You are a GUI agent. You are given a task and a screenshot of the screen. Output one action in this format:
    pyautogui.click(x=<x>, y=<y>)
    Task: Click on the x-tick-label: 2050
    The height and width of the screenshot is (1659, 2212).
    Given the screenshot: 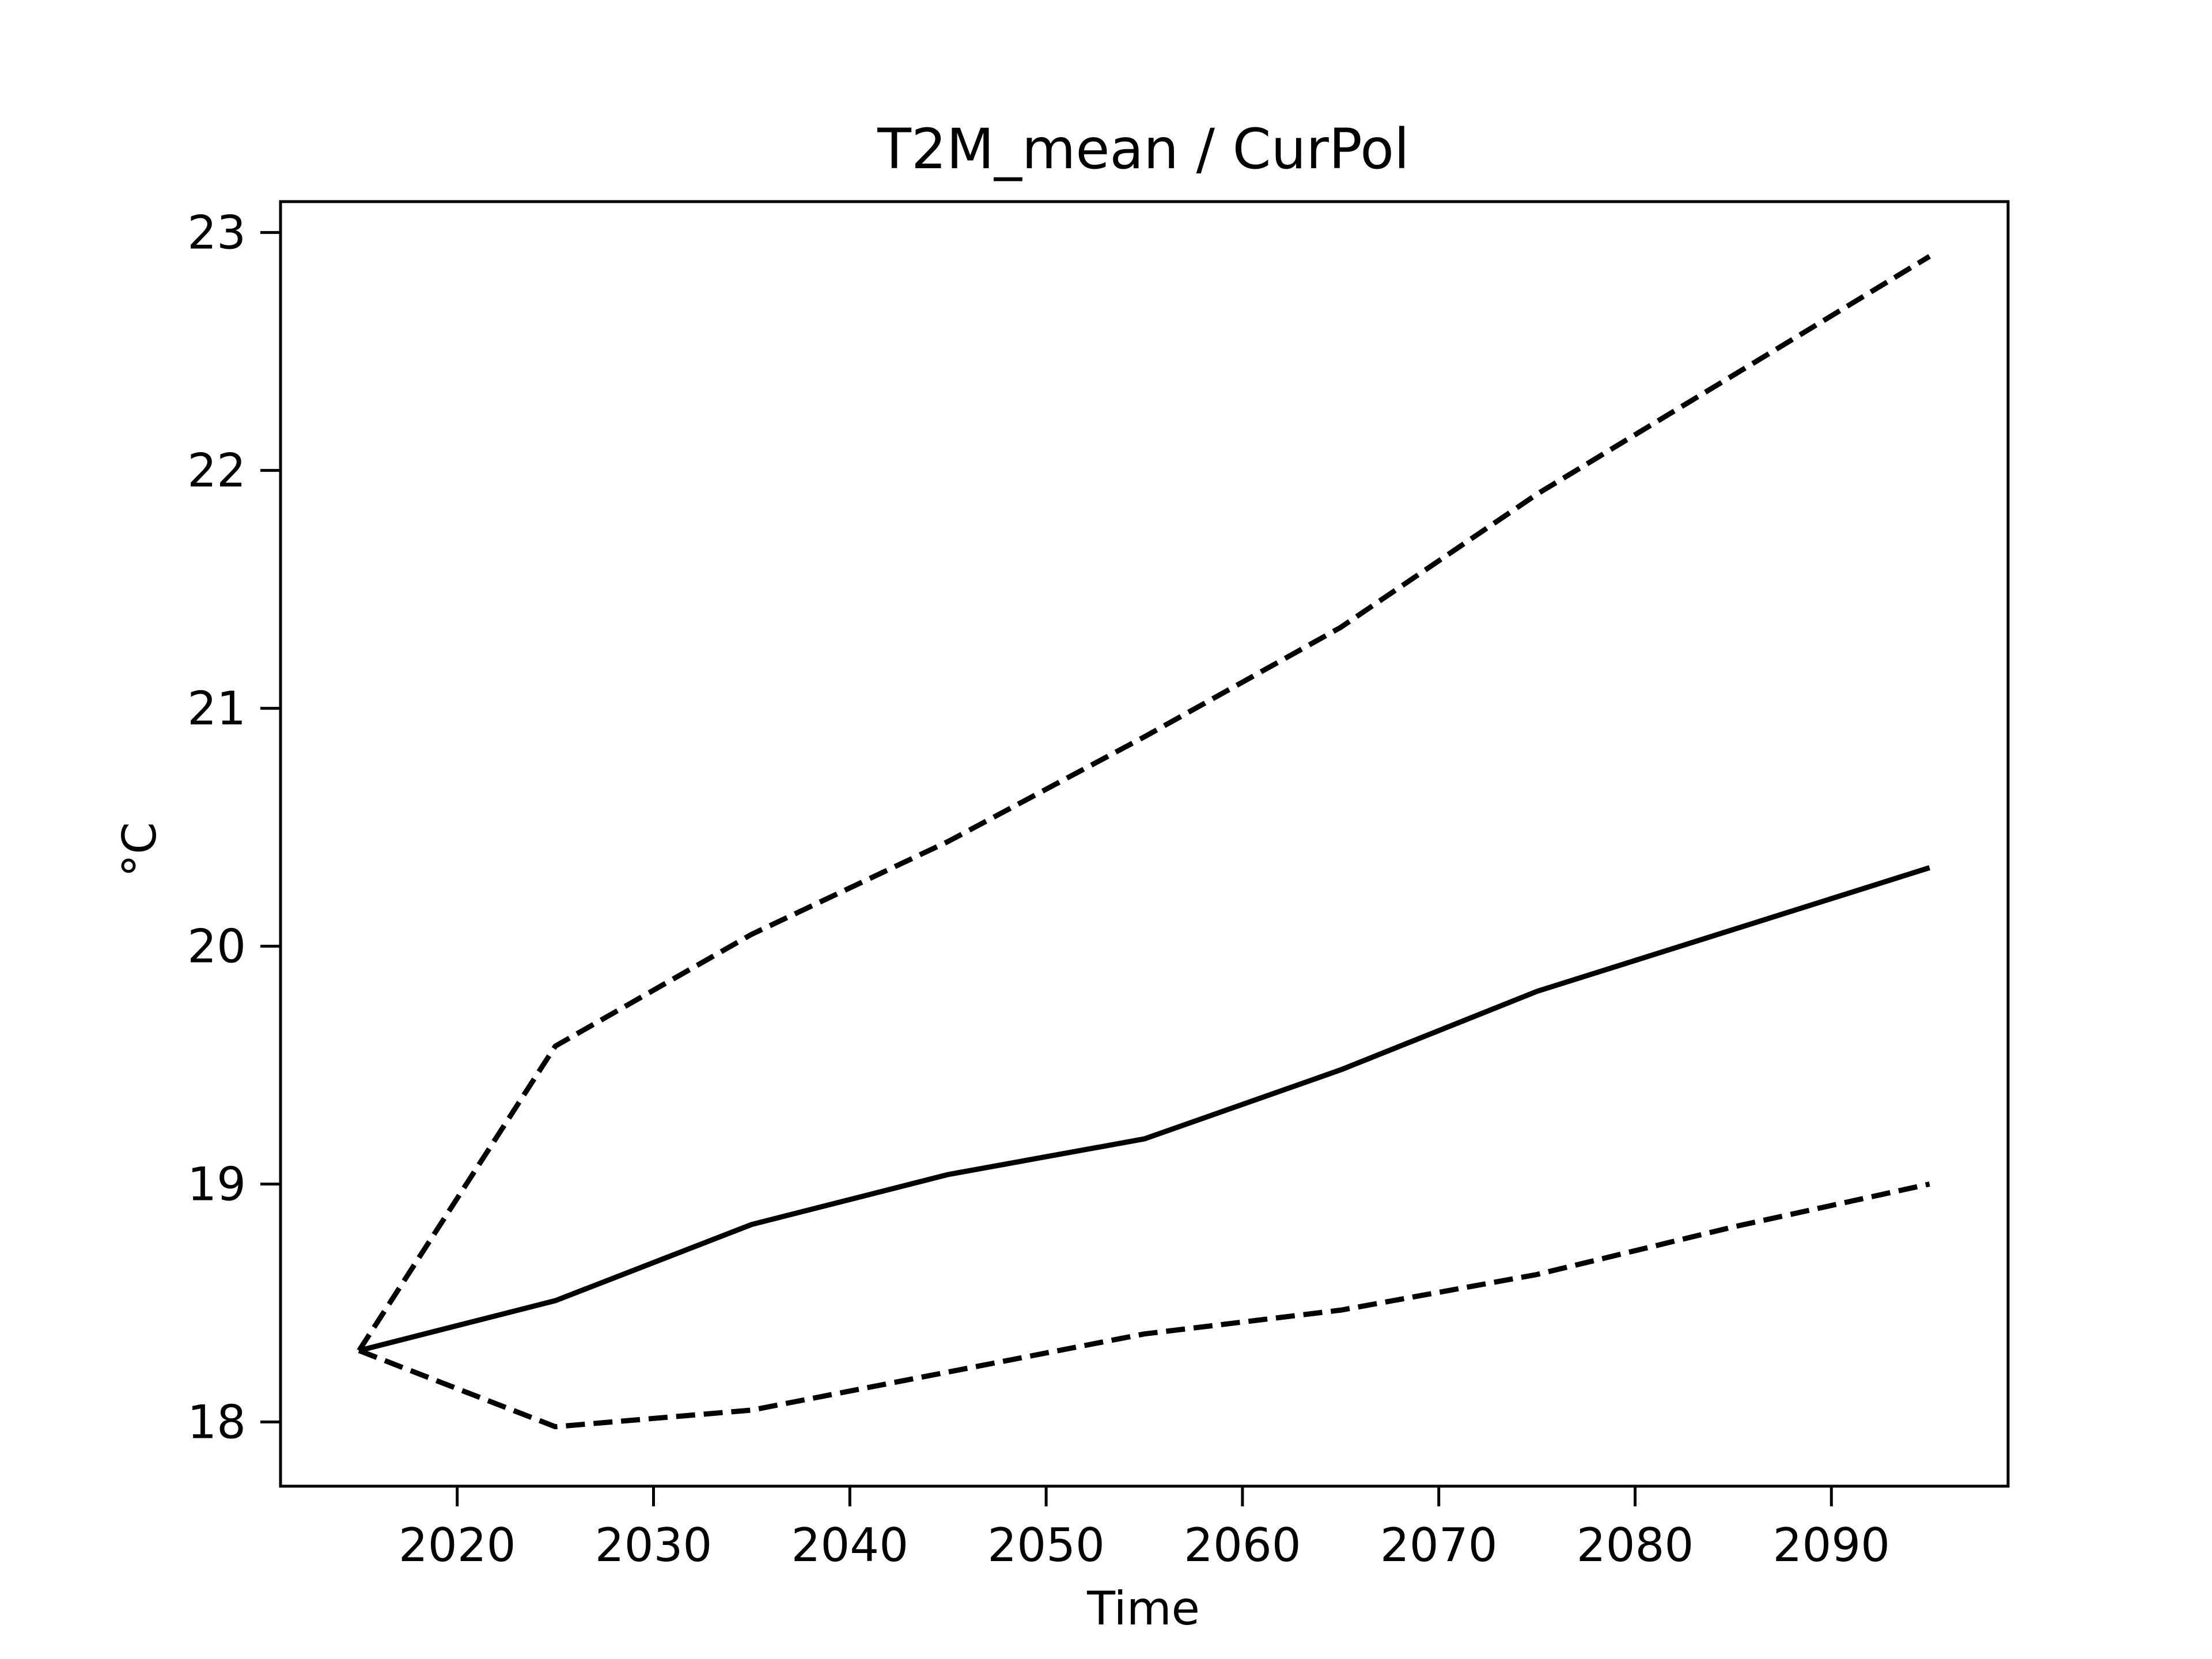 What is the action you would take?
    pyautogui.click(x=1046, y=1545)
    